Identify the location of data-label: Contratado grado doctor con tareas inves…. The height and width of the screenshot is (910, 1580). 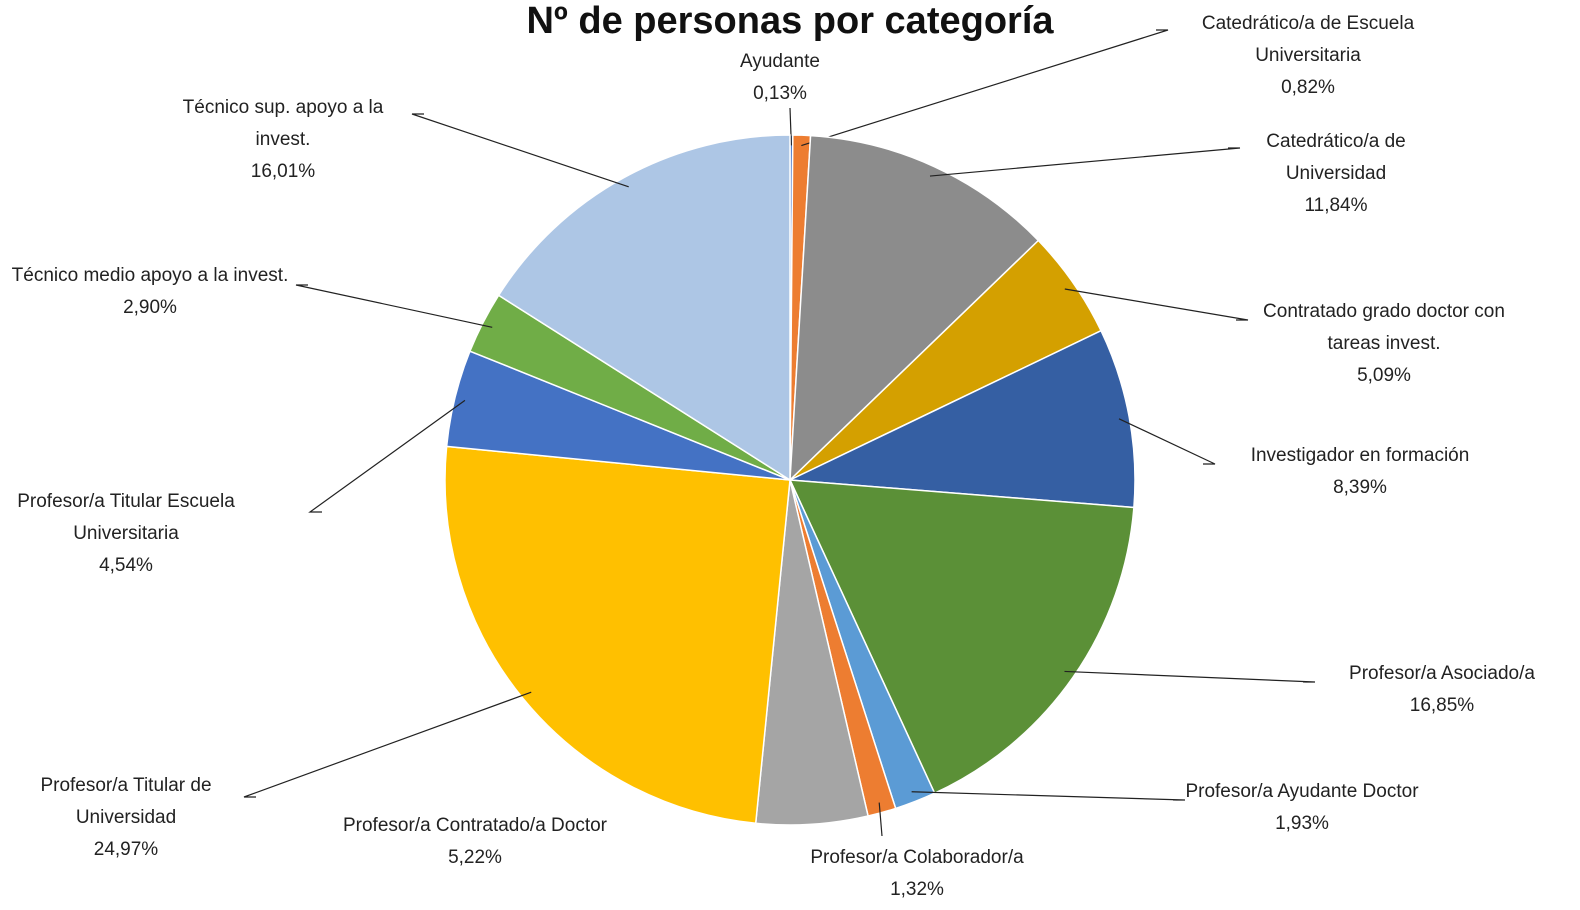
(1384, 344).